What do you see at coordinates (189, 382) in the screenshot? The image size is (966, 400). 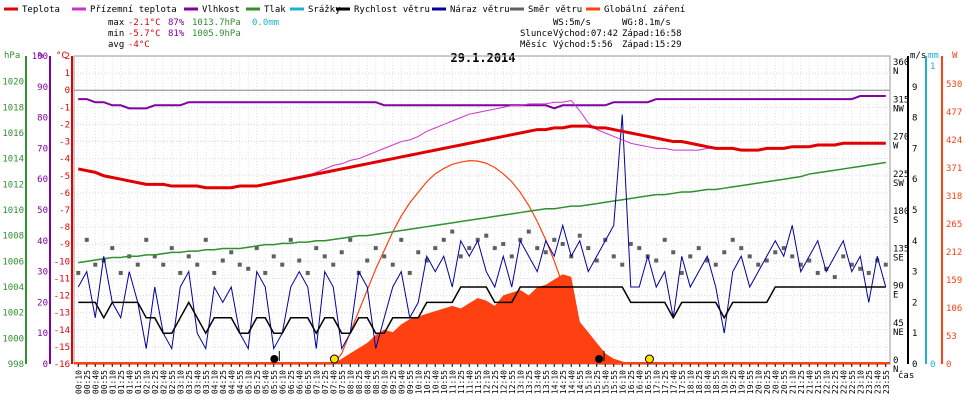 I see `x-tick-label: 03:25` at bounding box center [189, 382].